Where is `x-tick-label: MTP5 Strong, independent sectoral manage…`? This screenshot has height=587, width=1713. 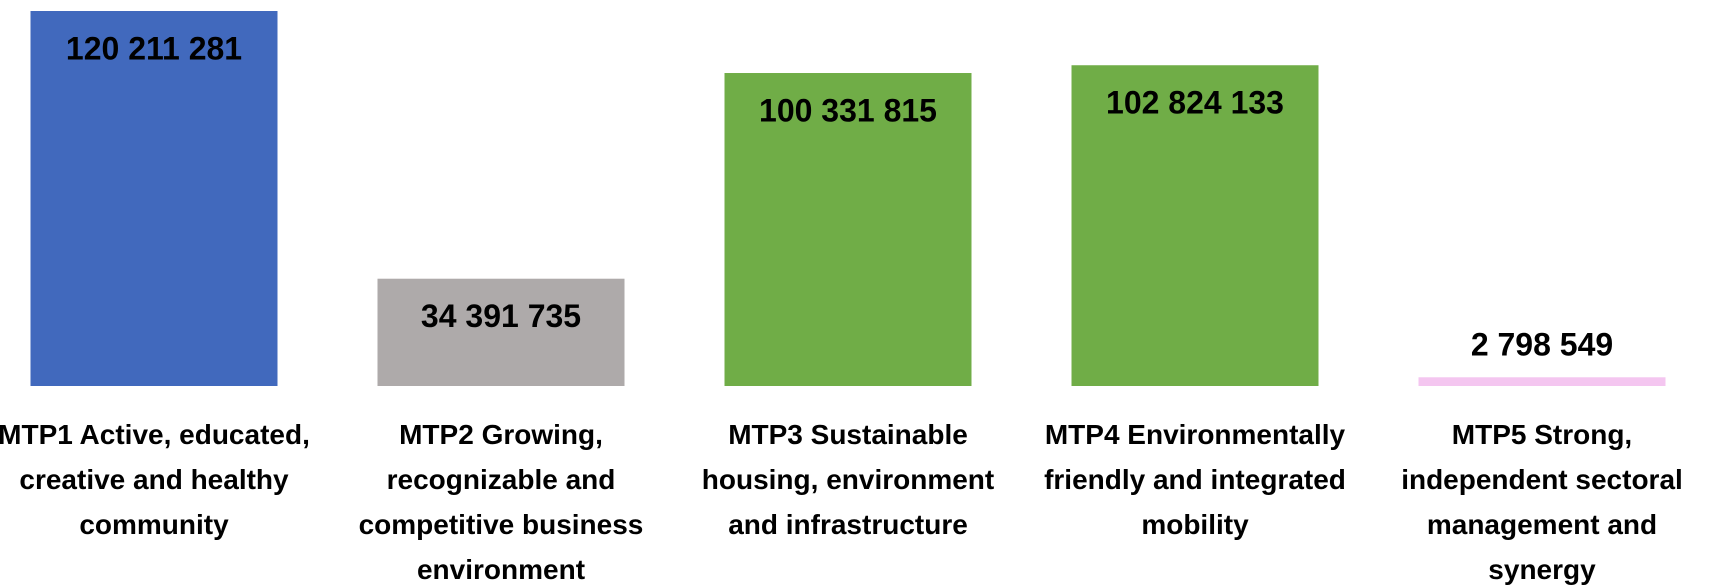
x-tick-label: MTP5 Strong, independent sectoral manage… is located at coordinates (1542, 502).